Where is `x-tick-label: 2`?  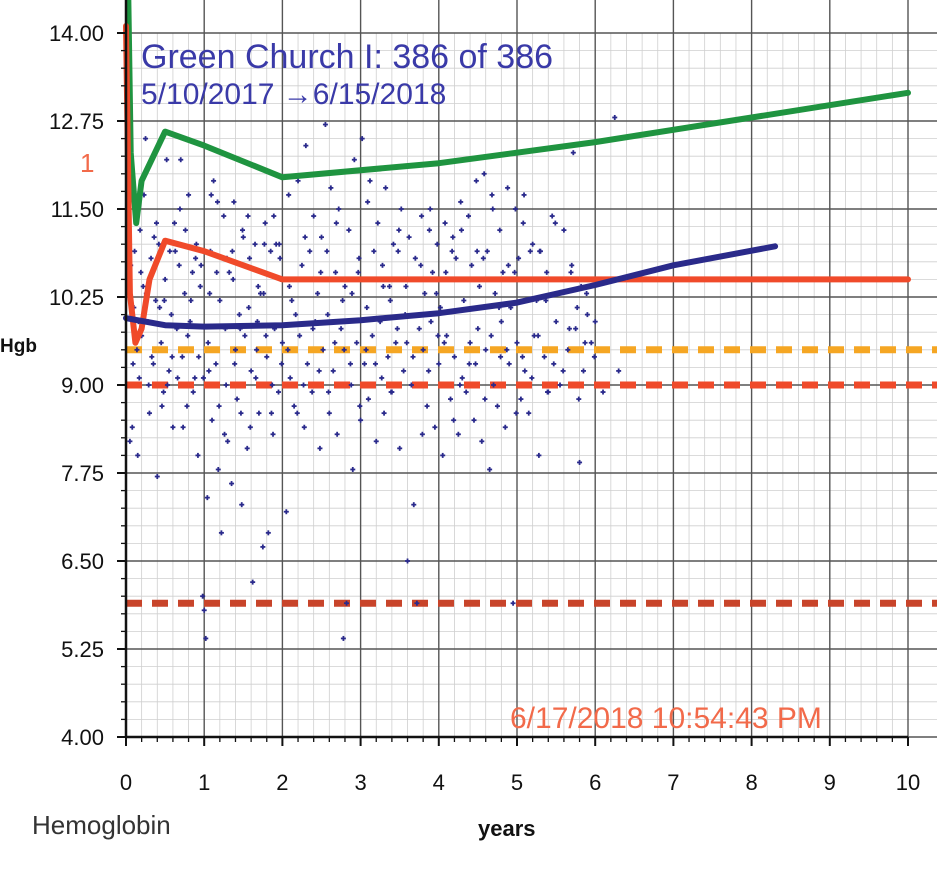
x-tick-label: 2 is located at coordinates (282, 782).